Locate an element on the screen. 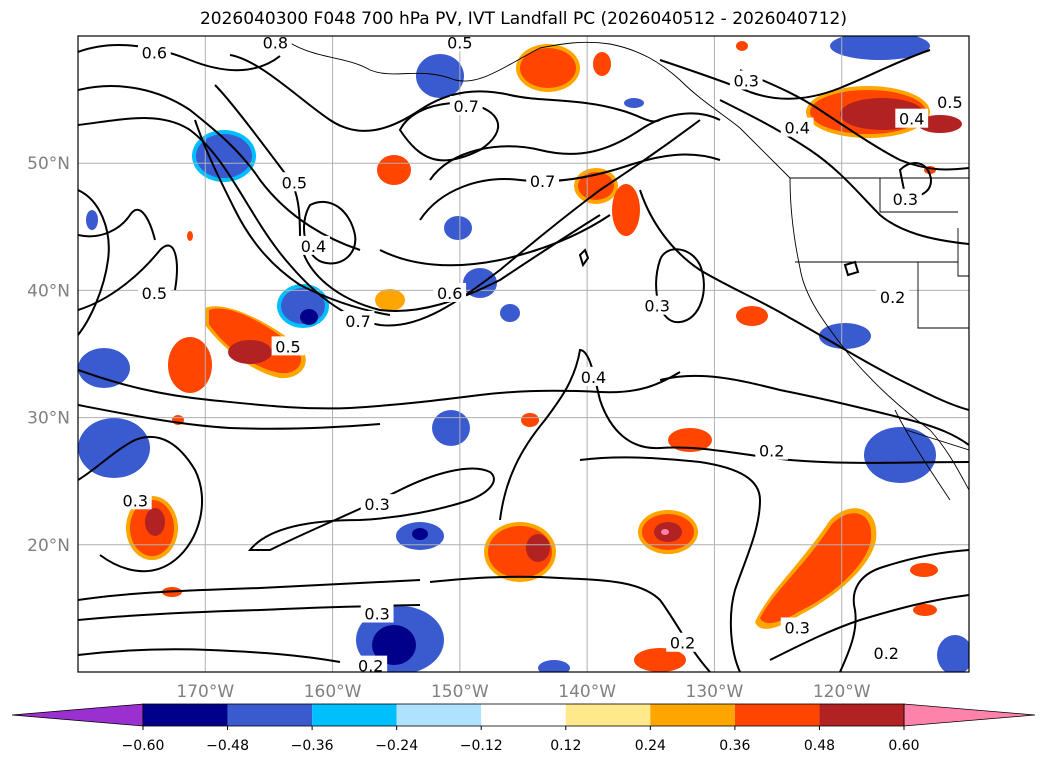 Image resolution: width=1047 pixels, height=765 pixels. lon-tick-label: 120°W is located at coordinates (842, 692).